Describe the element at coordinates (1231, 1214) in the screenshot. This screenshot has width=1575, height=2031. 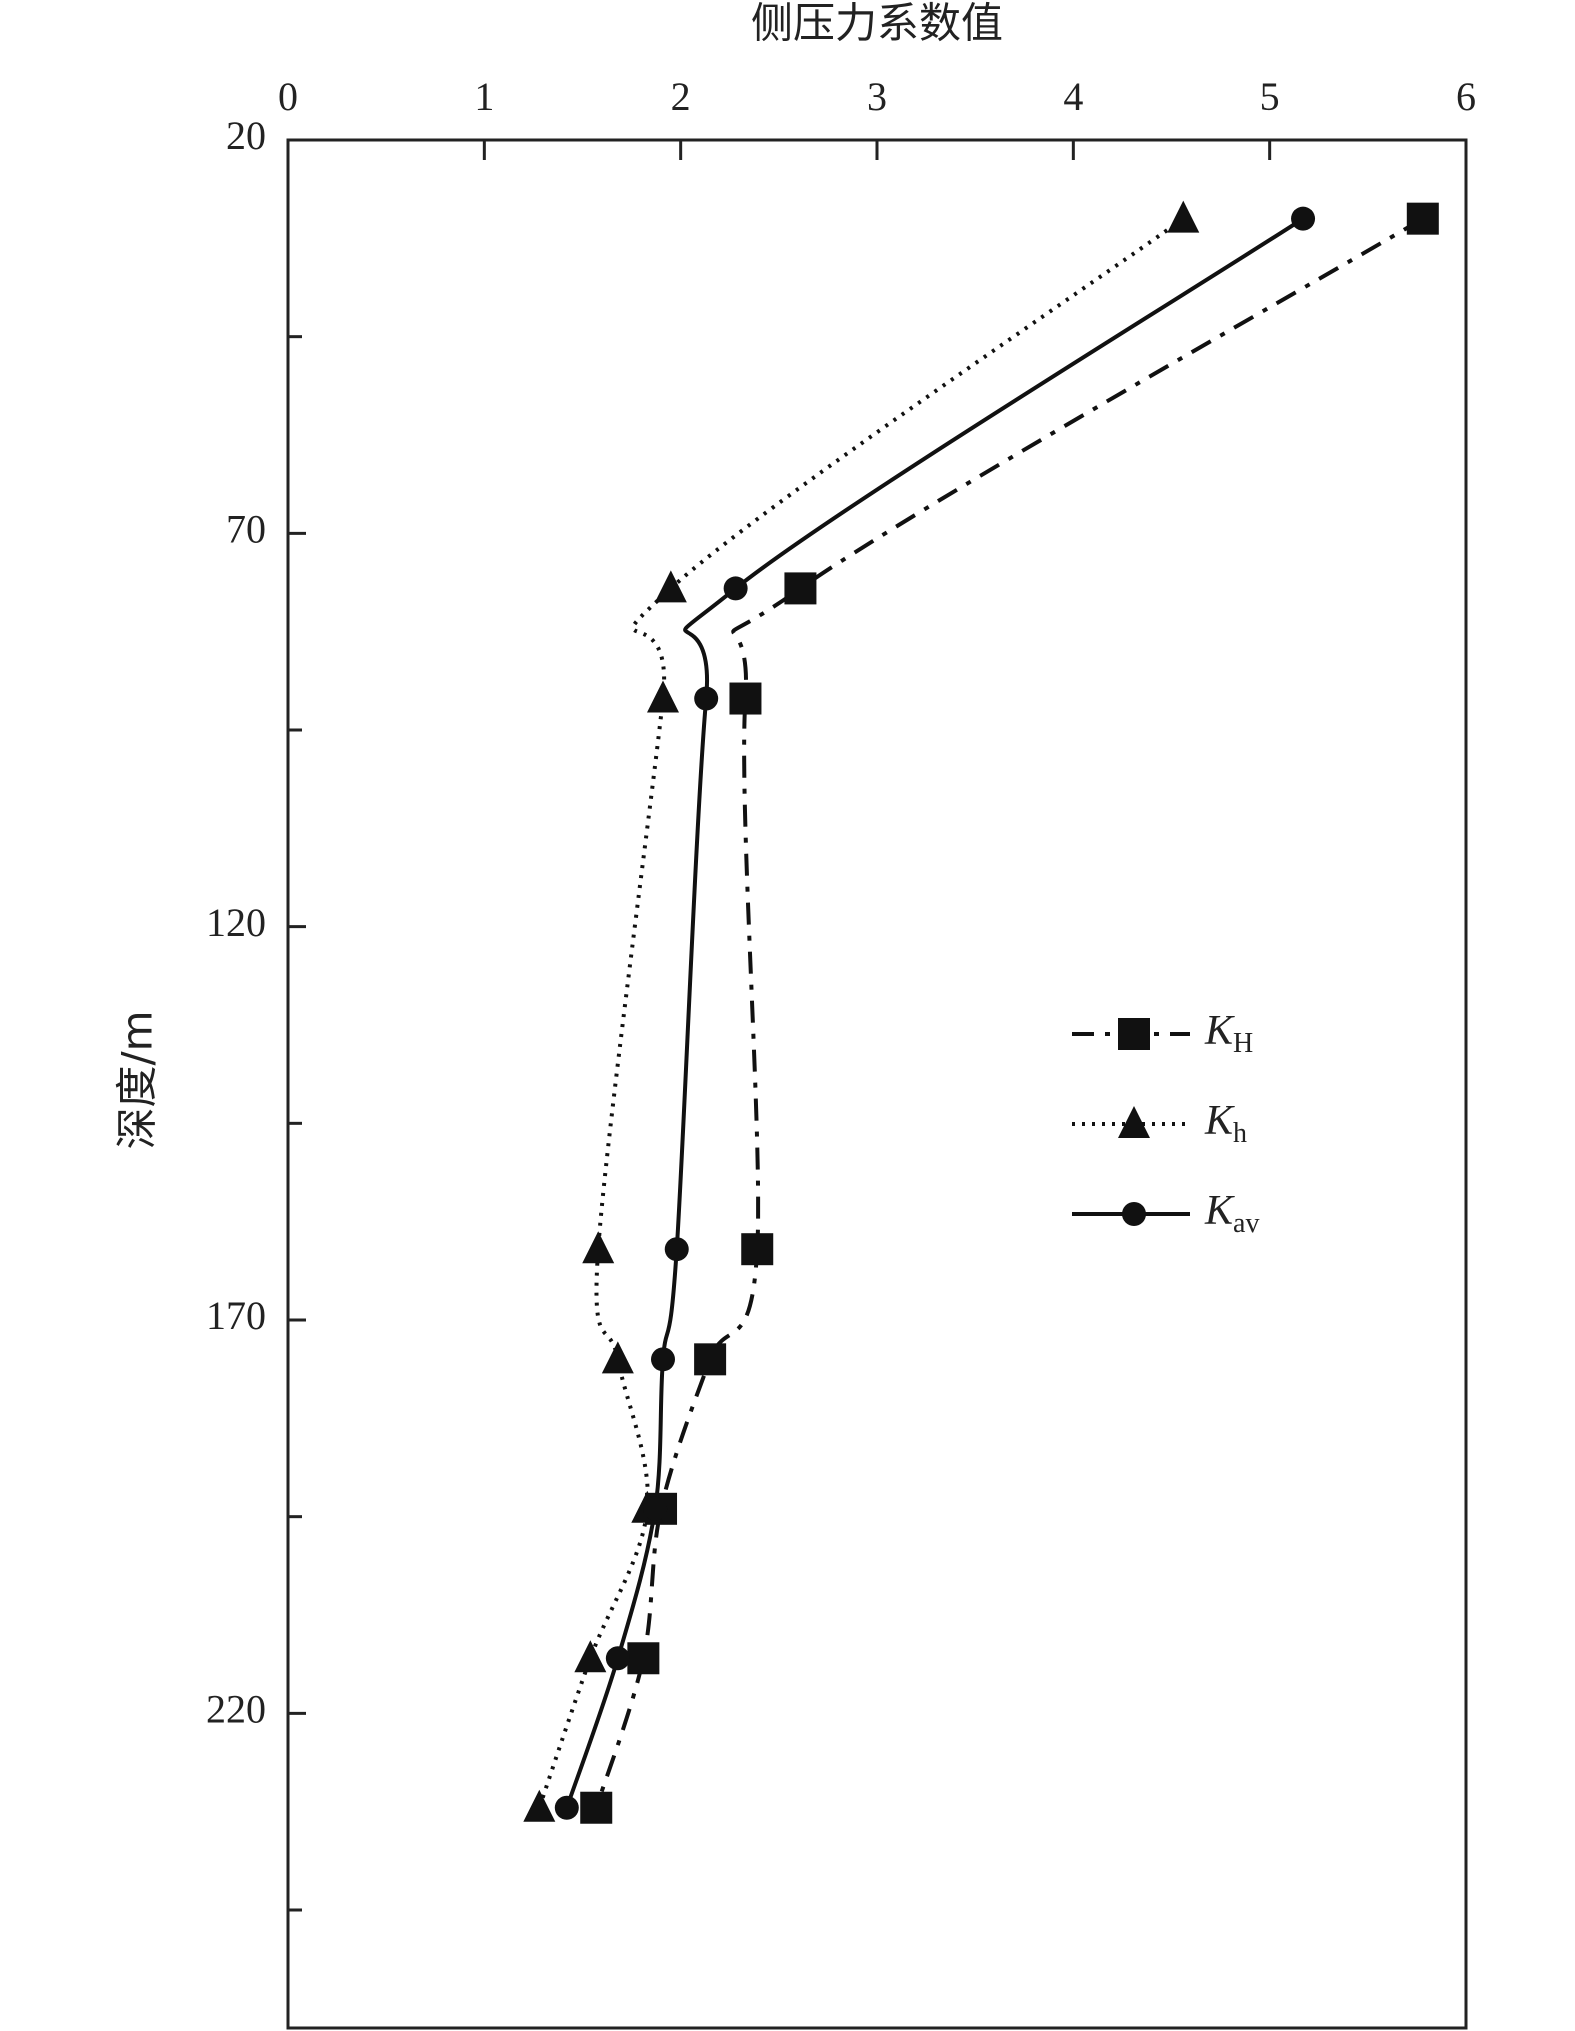
I see `legend-label: Kav` at that location.